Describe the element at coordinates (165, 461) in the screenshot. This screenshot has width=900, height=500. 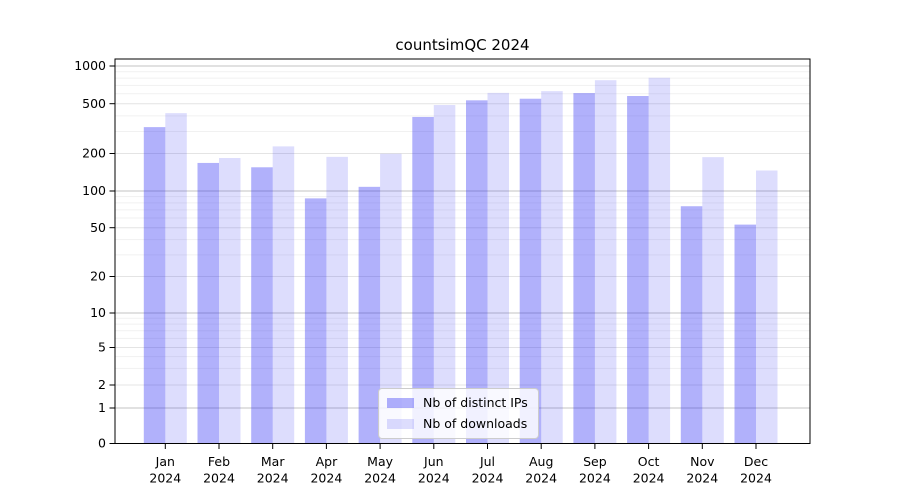
I see `x-axis-tick-label-month: Jan` at that location.